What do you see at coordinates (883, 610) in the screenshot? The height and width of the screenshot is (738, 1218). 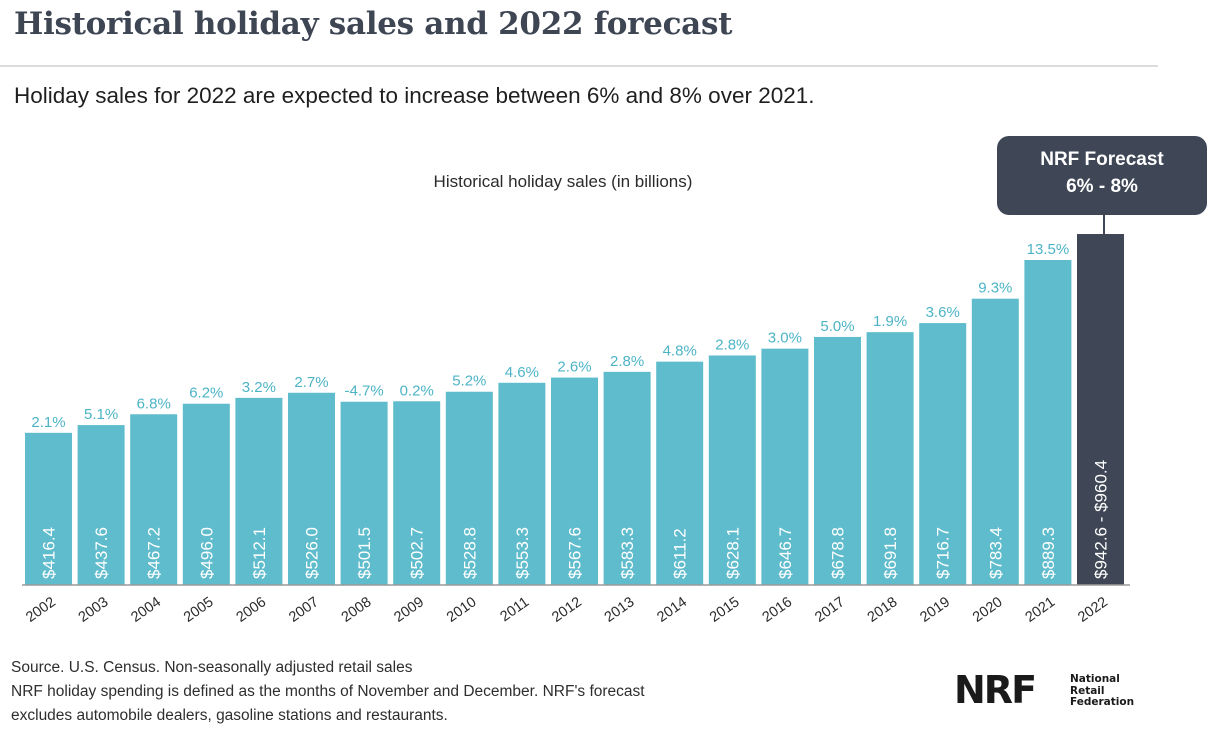 I see `x-tick-label: 2018` at bounding box center [883, 610].